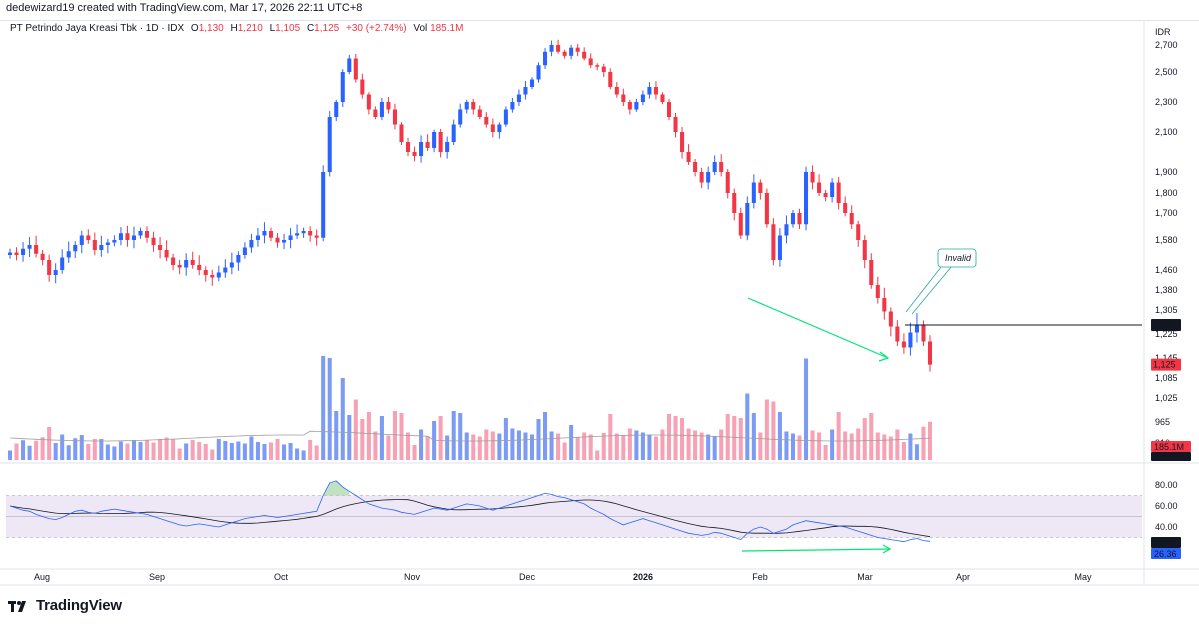 This screenshot has width=1199, height=626. What do you see at coordinates (957, 258) in the screenshot?
I see `annotation-callout` at bounding box center [957, 258].